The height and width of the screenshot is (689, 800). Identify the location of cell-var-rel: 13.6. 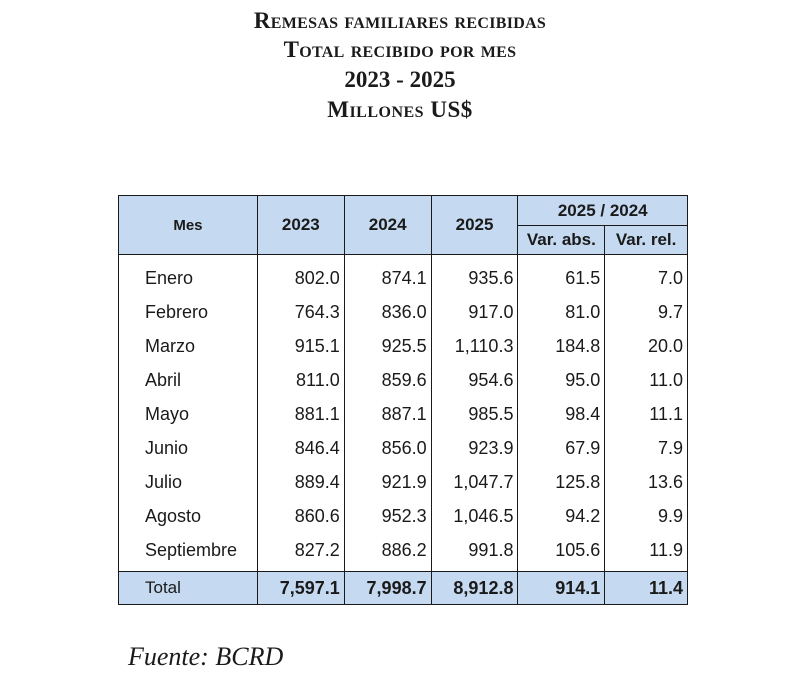
(646, 482).